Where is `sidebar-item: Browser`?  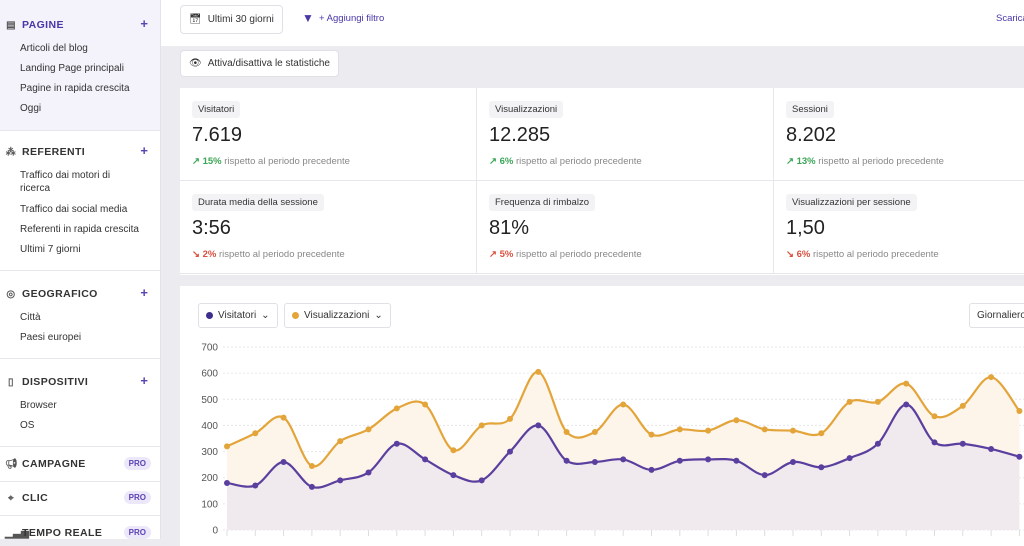 sidebar-item: Browser is located at coordinates (38, 405).